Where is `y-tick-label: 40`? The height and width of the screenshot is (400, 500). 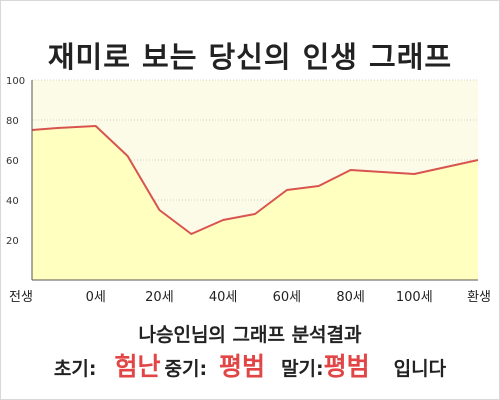
y-tick-label: 40 is located at coordinates (12, 201).